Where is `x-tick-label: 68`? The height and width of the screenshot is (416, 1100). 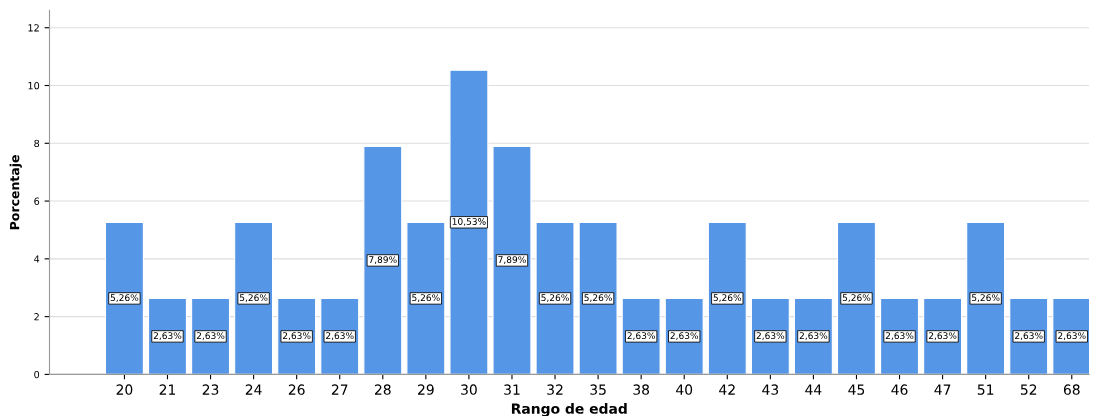
x-tick-label: 68 is located at coordinates (1071, 389).